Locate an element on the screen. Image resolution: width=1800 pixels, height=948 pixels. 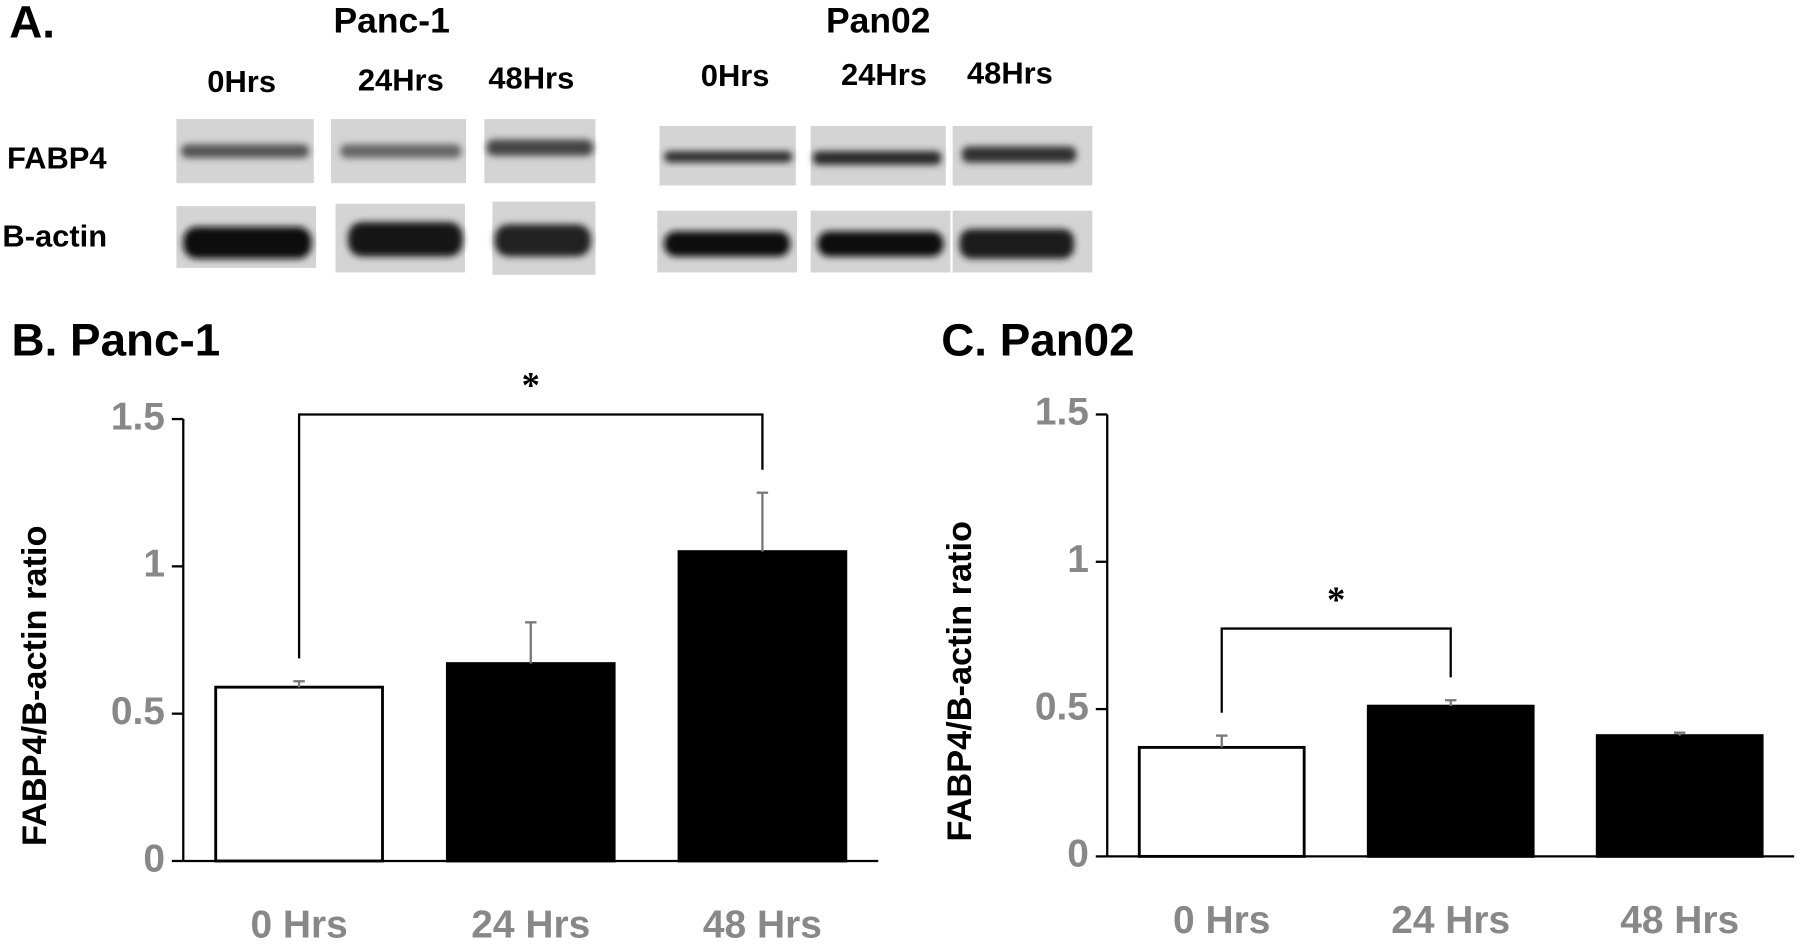
group-title: Panc-1 is located at coordinates (391, 20).